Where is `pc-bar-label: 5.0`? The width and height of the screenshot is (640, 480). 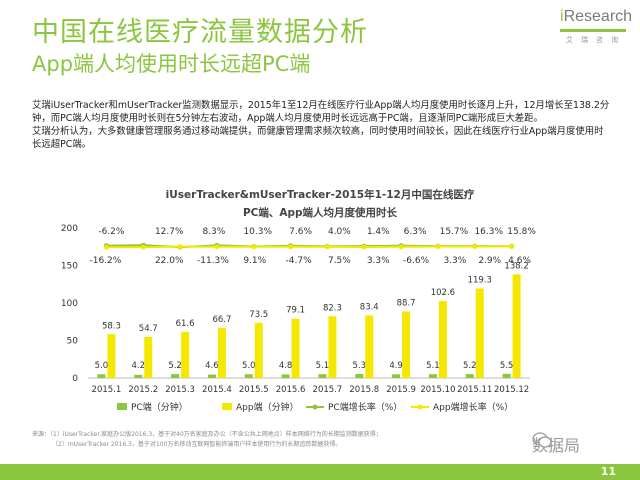
pc-bar-label: 5.0 is located at coordinates (249, 366).